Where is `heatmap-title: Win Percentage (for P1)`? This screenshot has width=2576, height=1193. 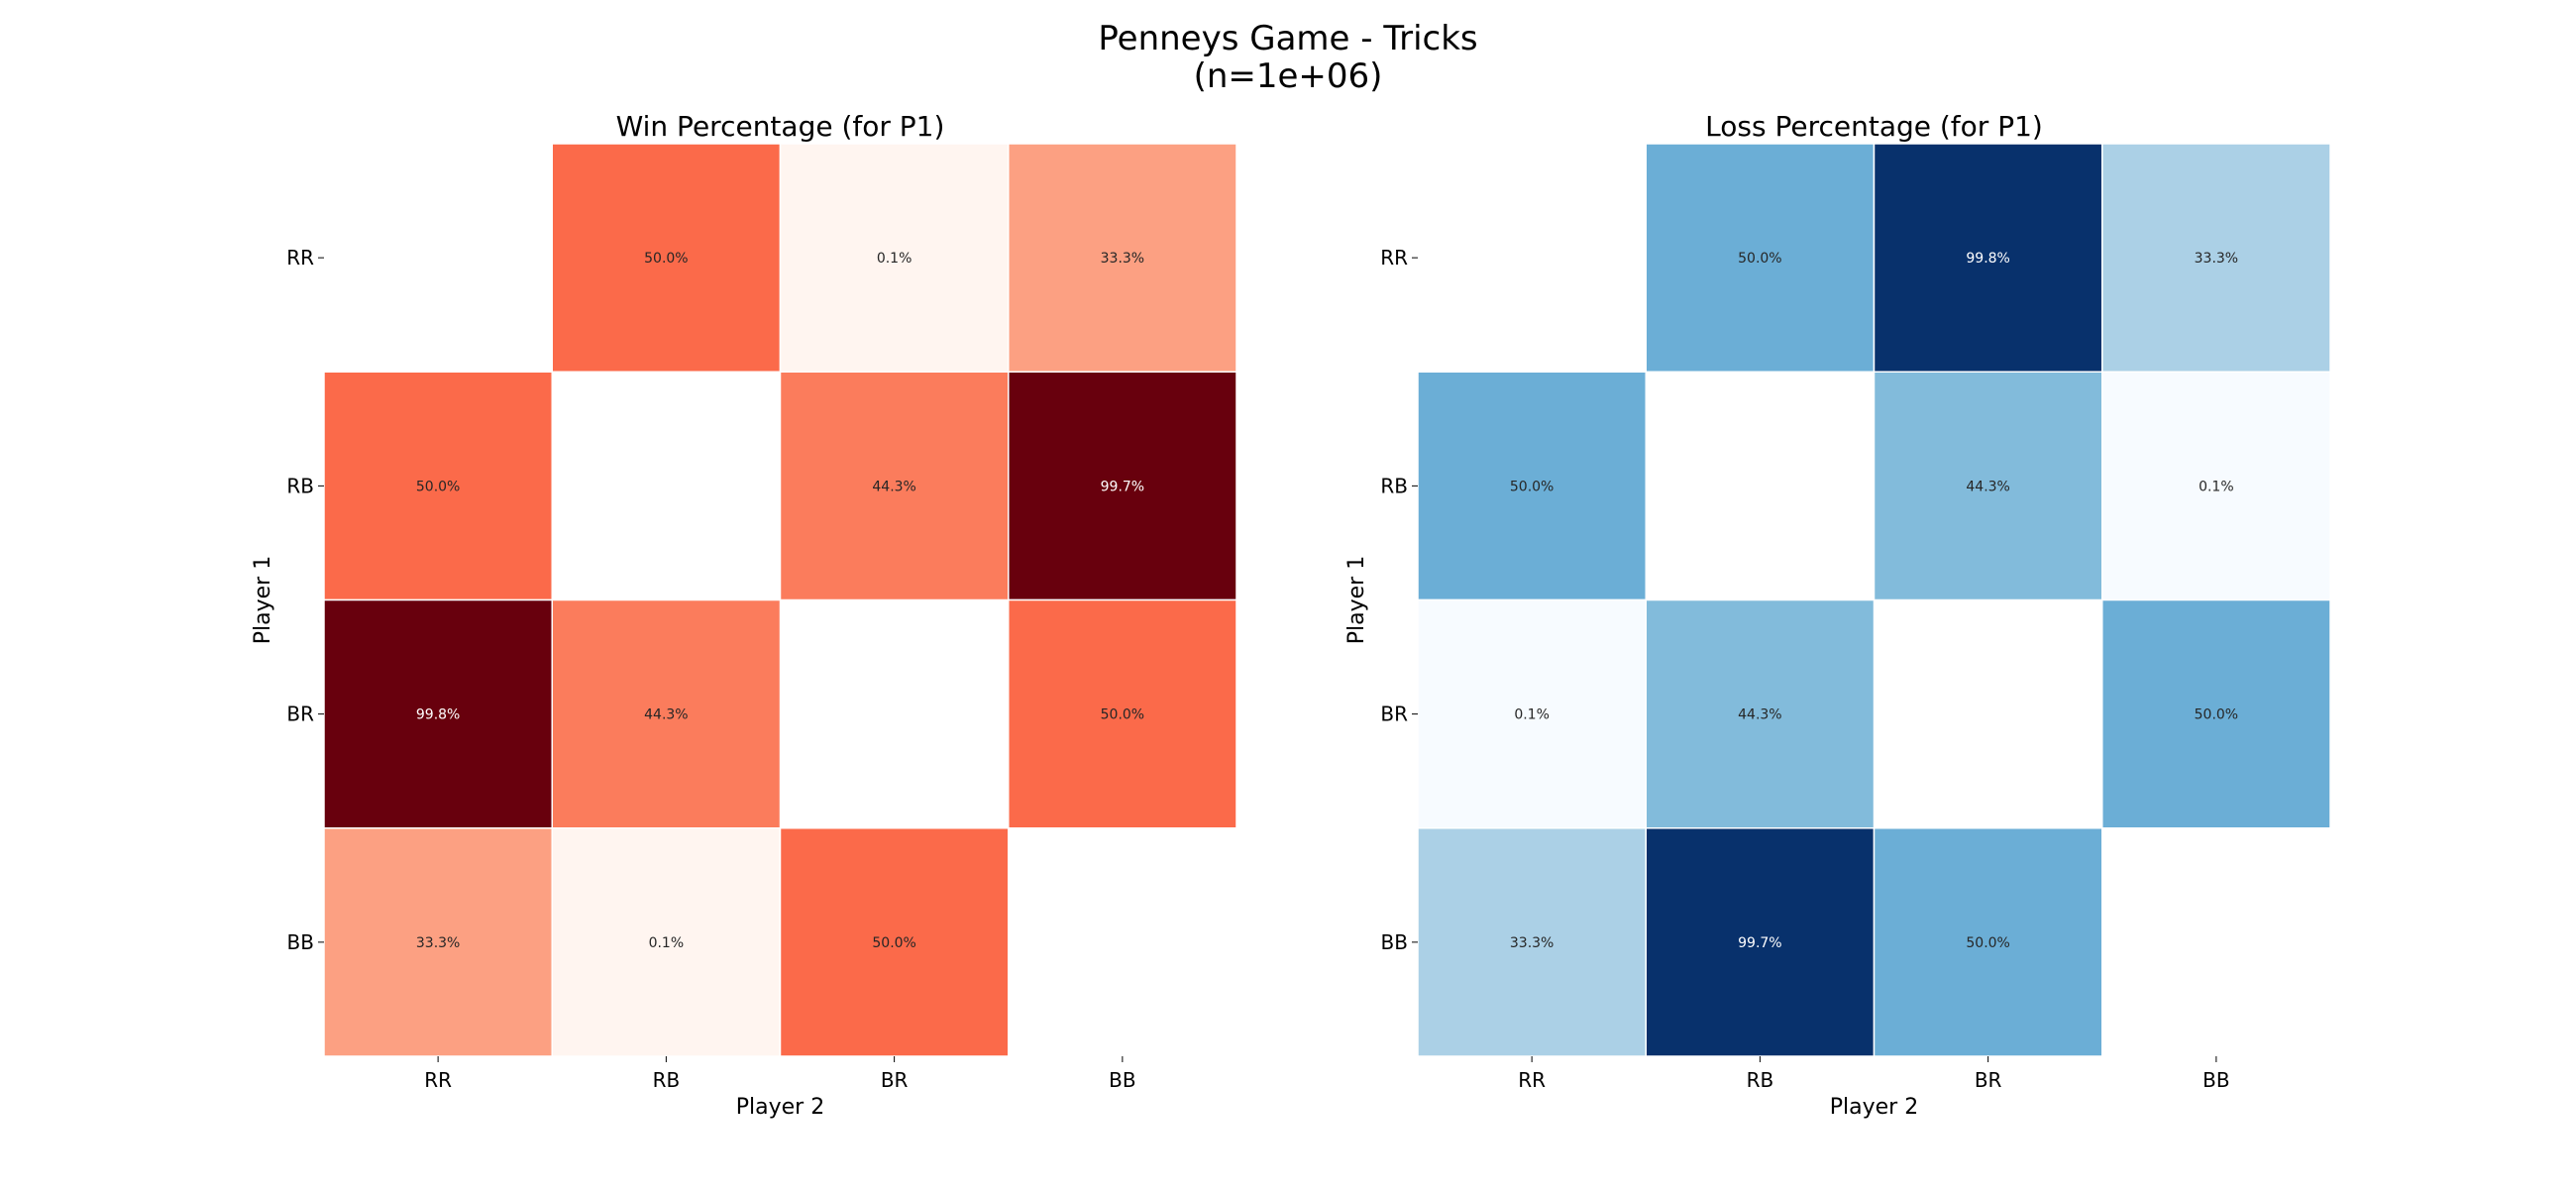
heatmap-title: Win Percentage (for P1) is located at coordinates (780, 126).